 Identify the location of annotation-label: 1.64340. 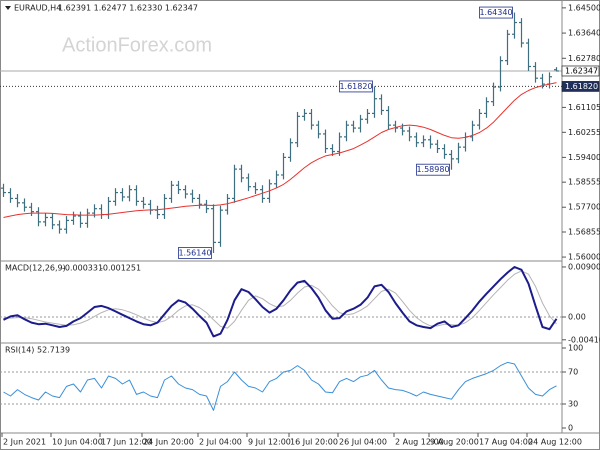
(495, 12).